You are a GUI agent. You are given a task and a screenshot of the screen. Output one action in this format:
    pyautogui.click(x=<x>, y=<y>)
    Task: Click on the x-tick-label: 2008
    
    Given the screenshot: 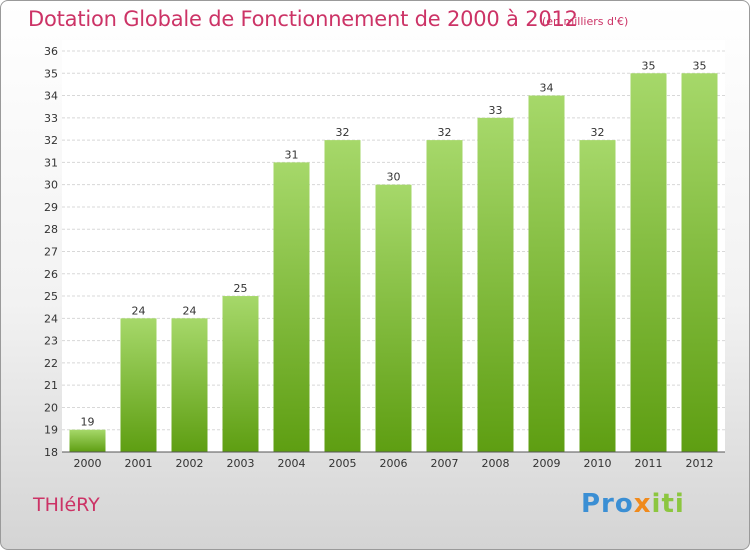 What is the action you would take?
    pyautogui.click(x=496, y=463)
    